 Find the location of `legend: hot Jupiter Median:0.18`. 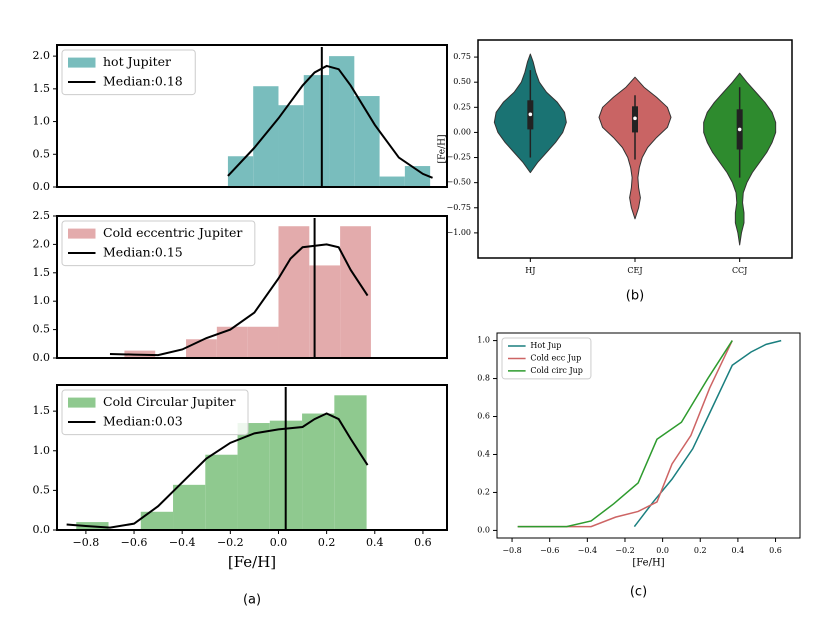

legend: hot Jupiter Median:0.18 is located at coordinates (128, 72).